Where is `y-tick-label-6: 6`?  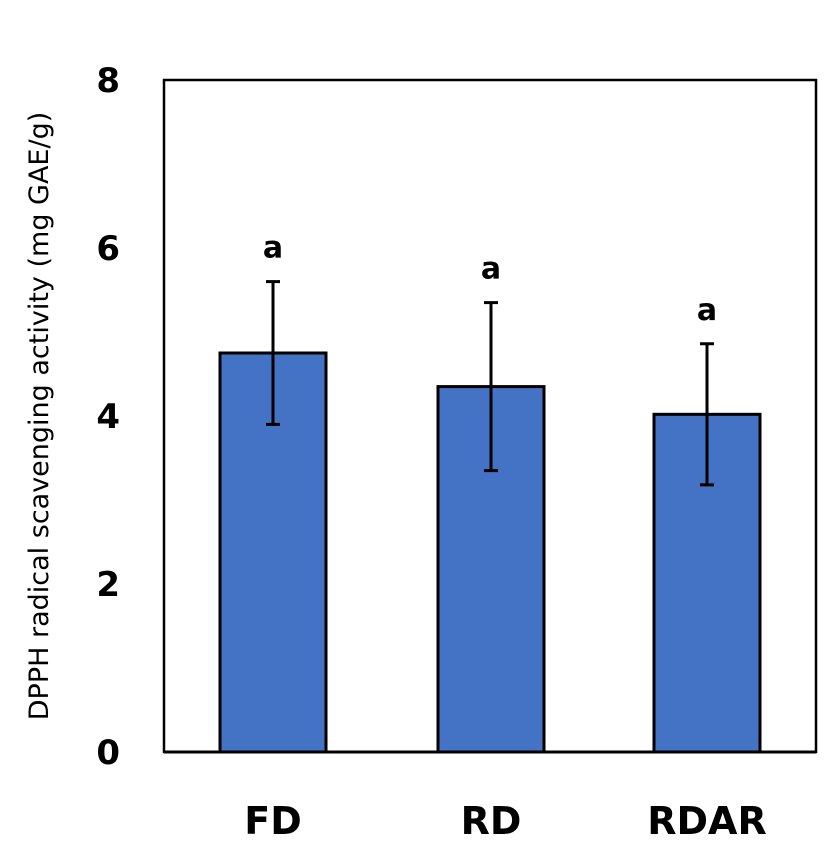 y-tick-label-6: 6 is located at coordinates (108, 249).